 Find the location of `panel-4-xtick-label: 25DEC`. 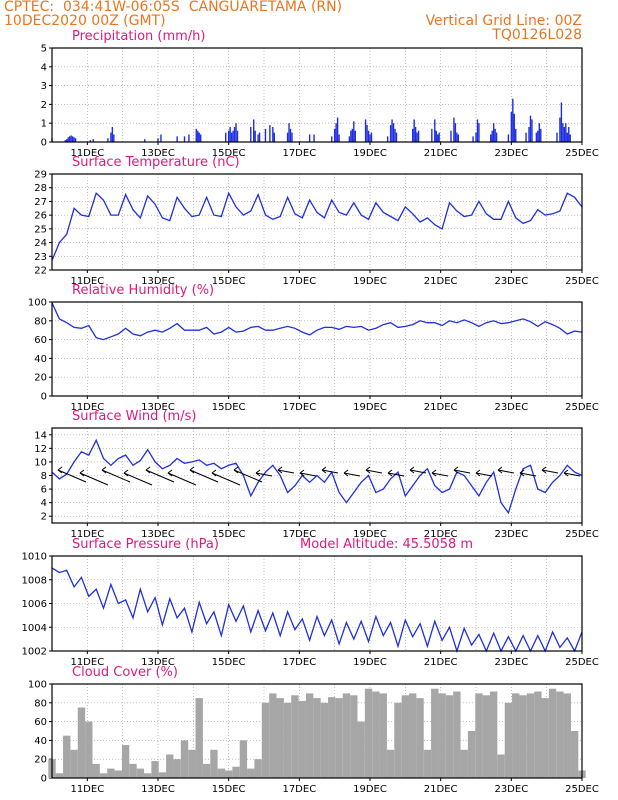

panel-4-xtick-label: 25DEC is located at coordinates (582, 534).